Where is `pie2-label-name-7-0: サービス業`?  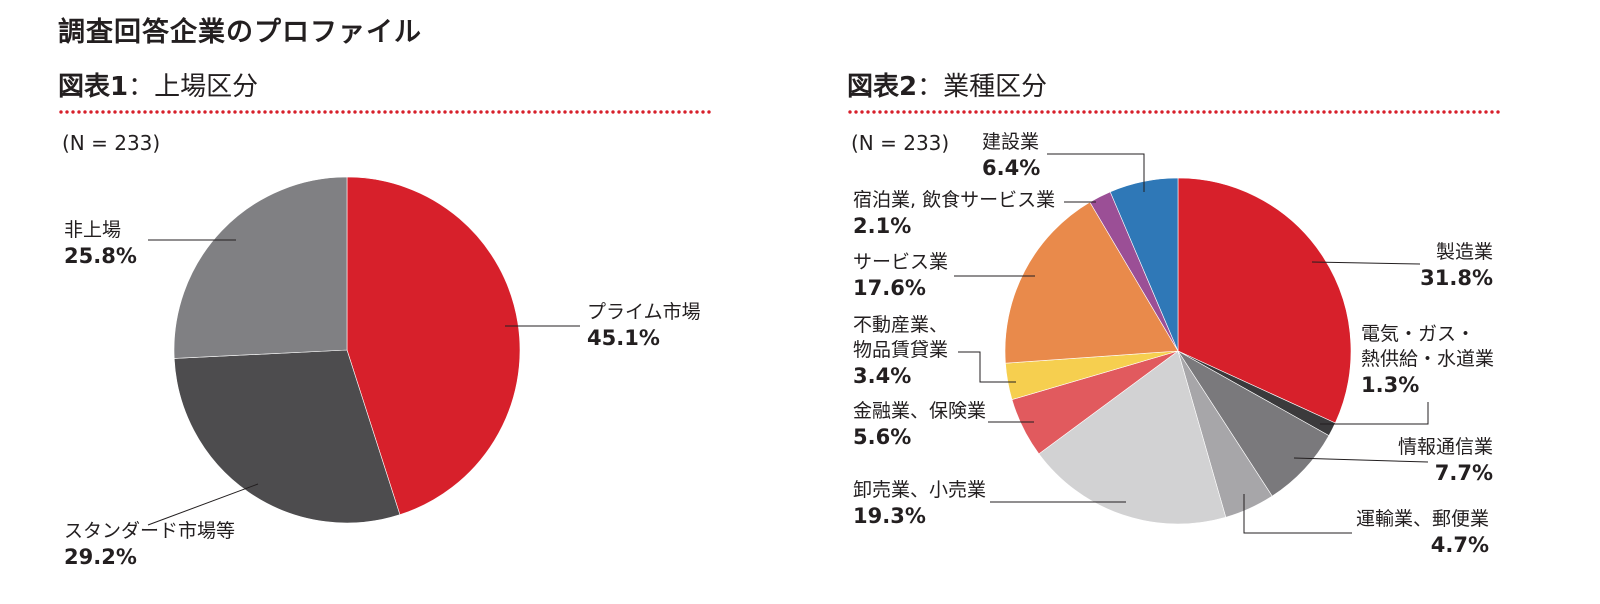
pie2-label-name-7-0: サービス業 is located at coordinates (900, 262).